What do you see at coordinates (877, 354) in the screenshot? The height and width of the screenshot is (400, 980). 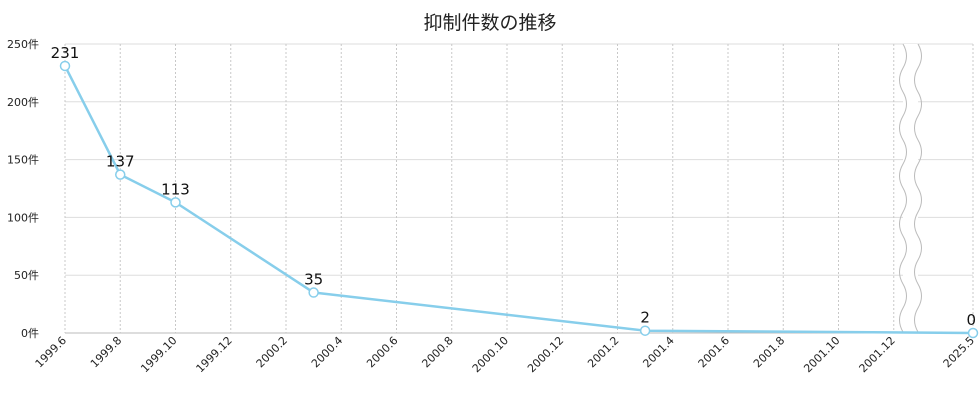 I see `x-tick-label: 2001.12` at bounding box center [877, 354].